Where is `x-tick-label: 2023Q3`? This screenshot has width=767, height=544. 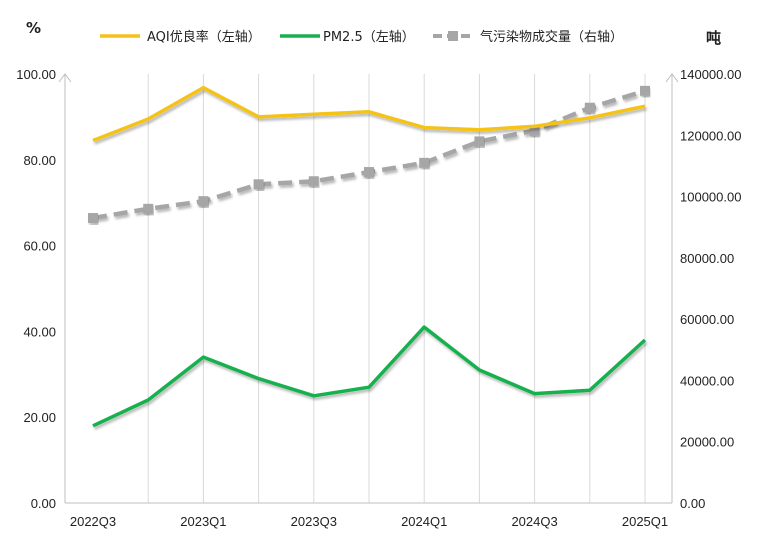 x-tick-label: 2023Q3 is located at coordinates (314, 521).